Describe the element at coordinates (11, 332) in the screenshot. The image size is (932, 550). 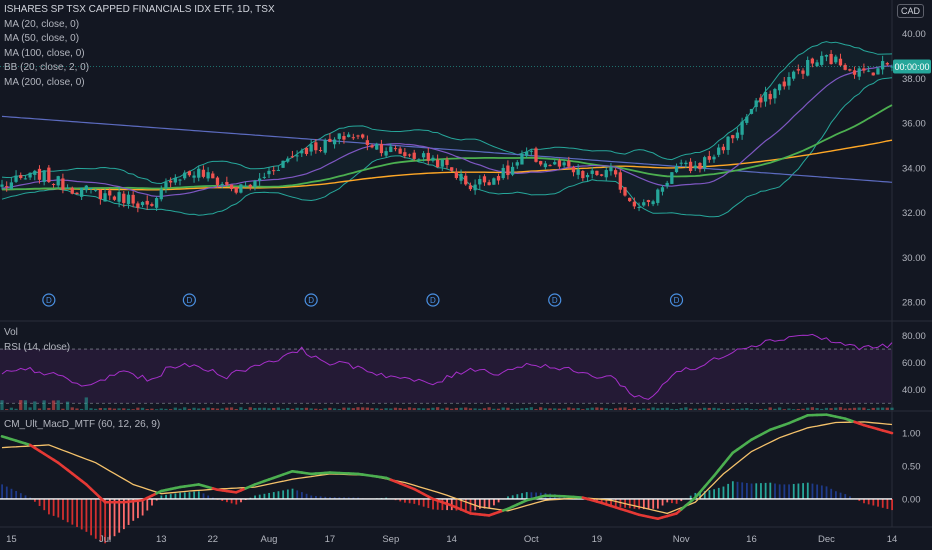
I see `vol-legend: Vol` at that location.